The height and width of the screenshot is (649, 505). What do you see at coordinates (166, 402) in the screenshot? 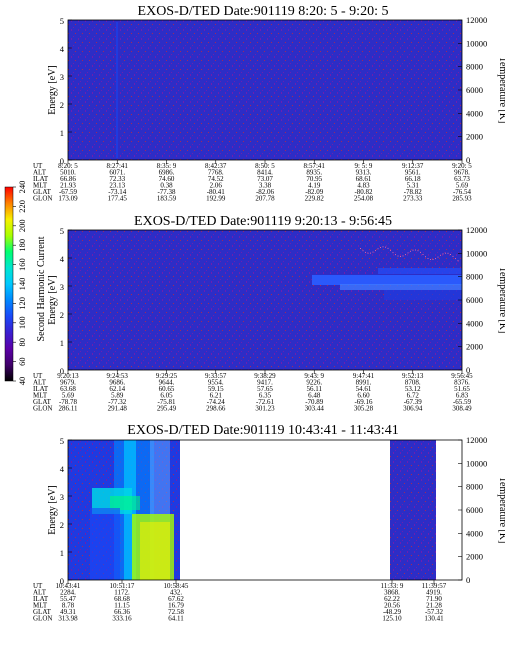
I see `orbit-value: -75.81` at bounding box center [166, 402].